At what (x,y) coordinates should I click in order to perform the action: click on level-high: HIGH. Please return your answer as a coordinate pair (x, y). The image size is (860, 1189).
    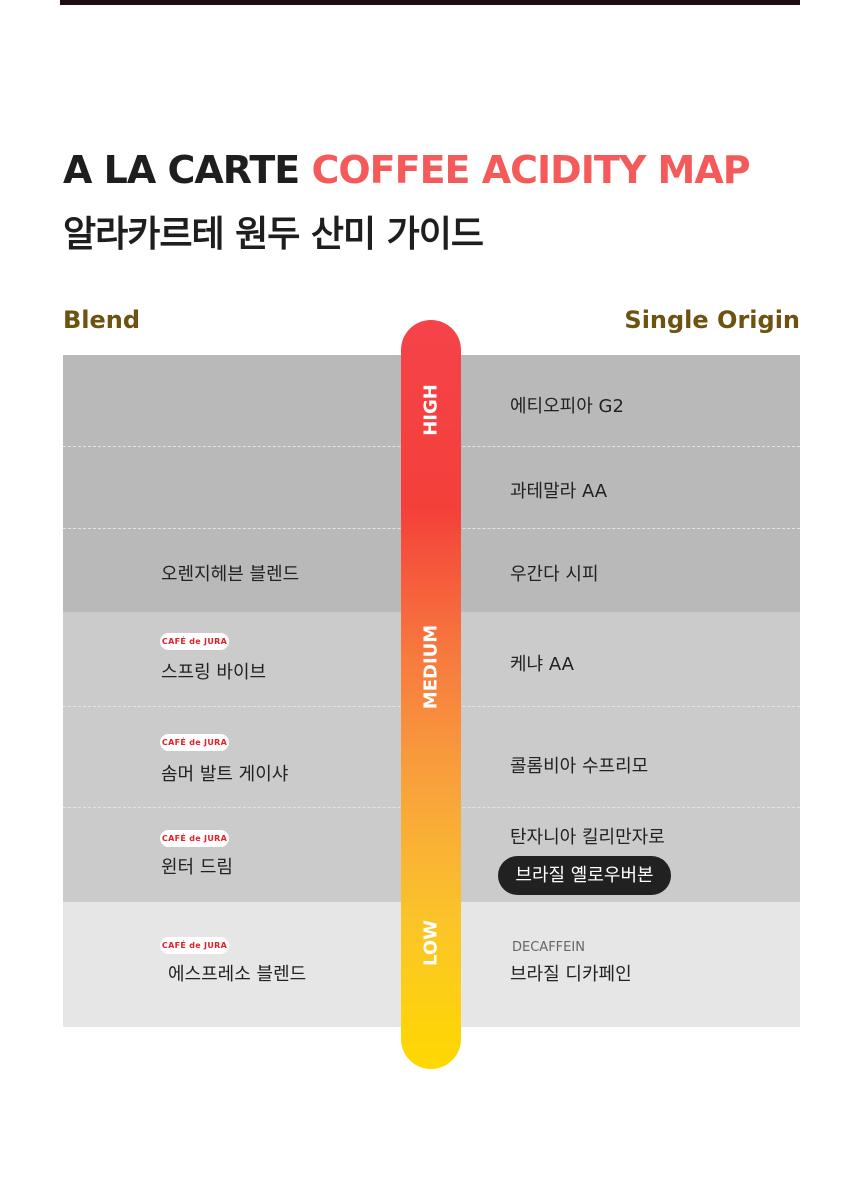
    Looking at the image, I should click on (431, 410).